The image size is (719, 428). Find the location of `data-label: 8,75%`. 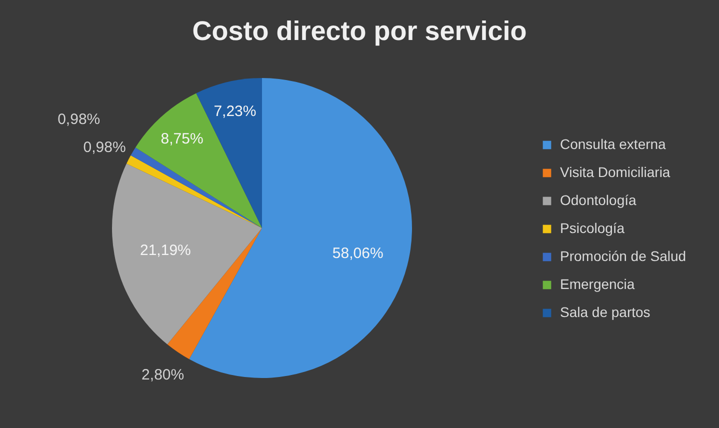

data-label: 8,75% is located at coordinates (182, 139).